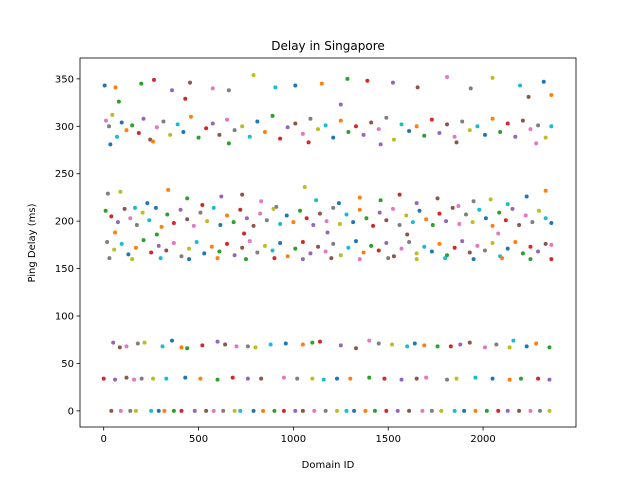  I want to click on x-axis-ticks: 0 500 1000 1500 2000, so click(298, 436).